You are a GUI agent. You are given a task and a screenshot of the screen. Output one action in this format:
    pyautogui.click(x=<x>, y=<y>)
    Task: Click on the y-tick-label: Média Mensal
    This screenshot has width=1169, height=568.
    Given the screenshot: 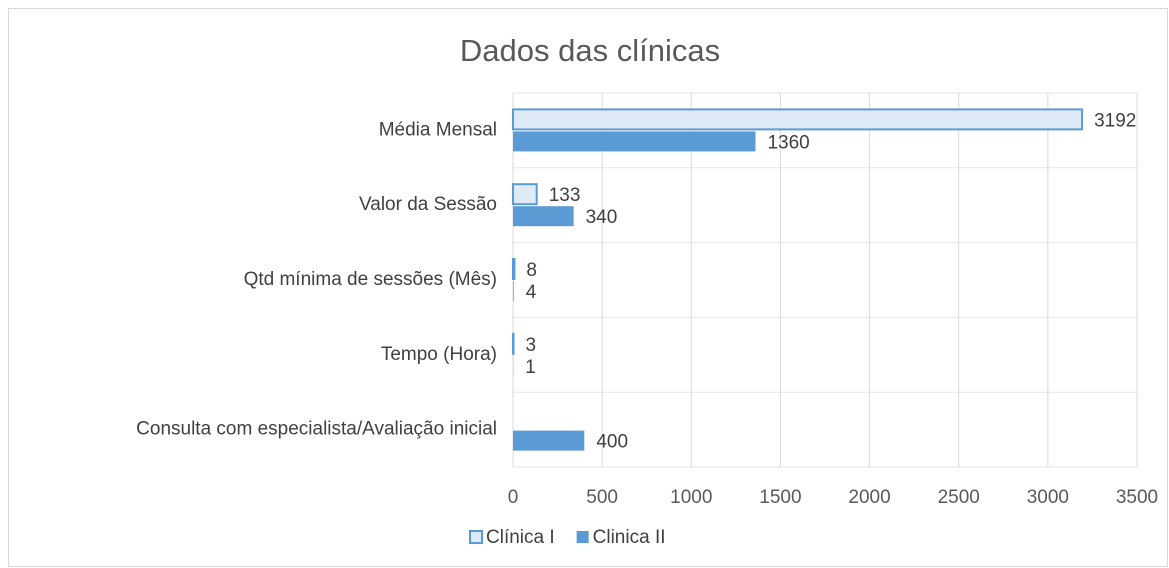 What is the action you would take?
    pyautogui.click(x=438, y=129)
    